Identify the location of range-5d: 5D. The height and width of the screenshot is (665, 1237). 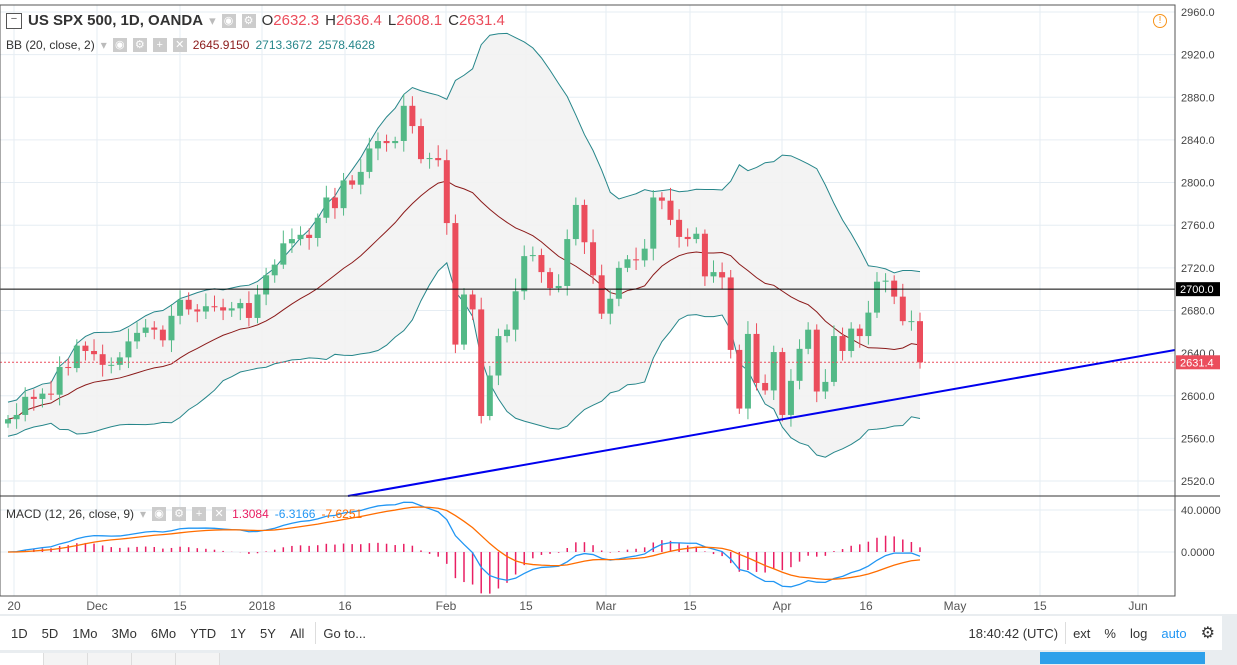
(50, 633).